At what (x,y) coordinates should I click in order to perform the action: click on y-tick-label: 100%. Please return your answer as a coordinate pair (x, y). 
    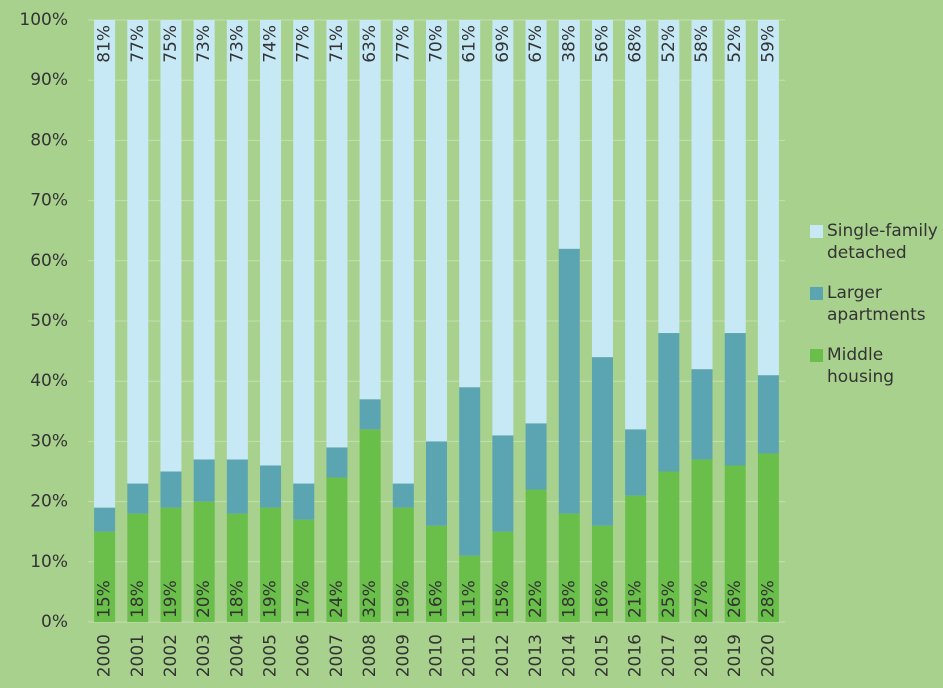
    Looking at the image, I should click on (43, 20).